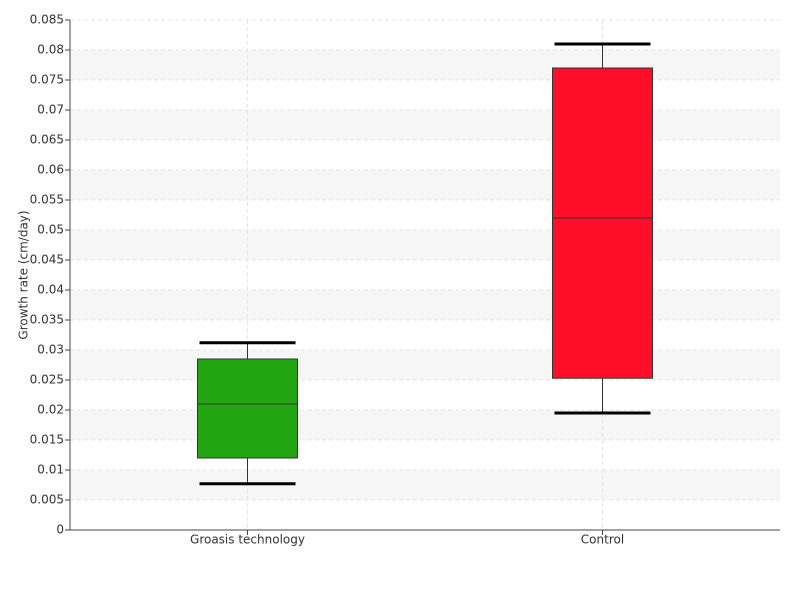 The height and width of the screenshot is (600, 800). Describe the element at coordinates (50, 470) in the screenshot. I see `y-tick-label: 0.01` at that location.